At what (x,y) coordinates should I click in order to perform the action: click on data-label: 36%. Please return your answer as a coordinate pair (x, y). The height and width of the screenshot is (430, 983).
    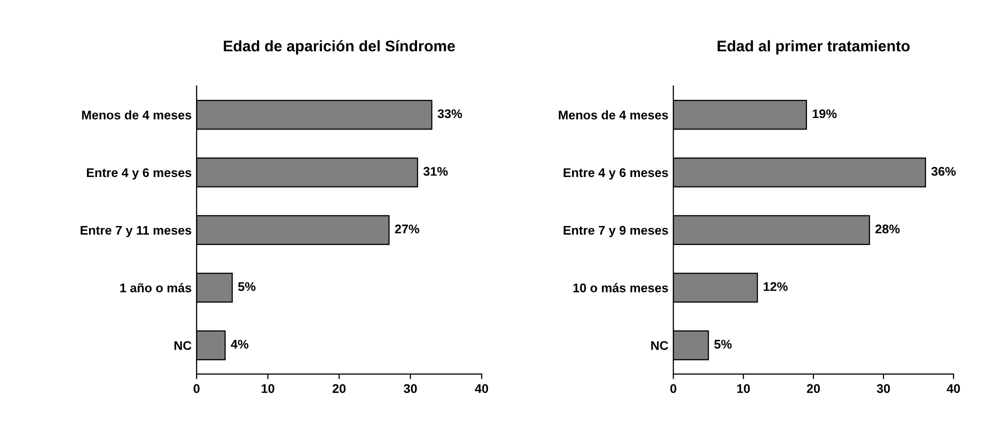
    Looking at the image, I should click on (943, 171).